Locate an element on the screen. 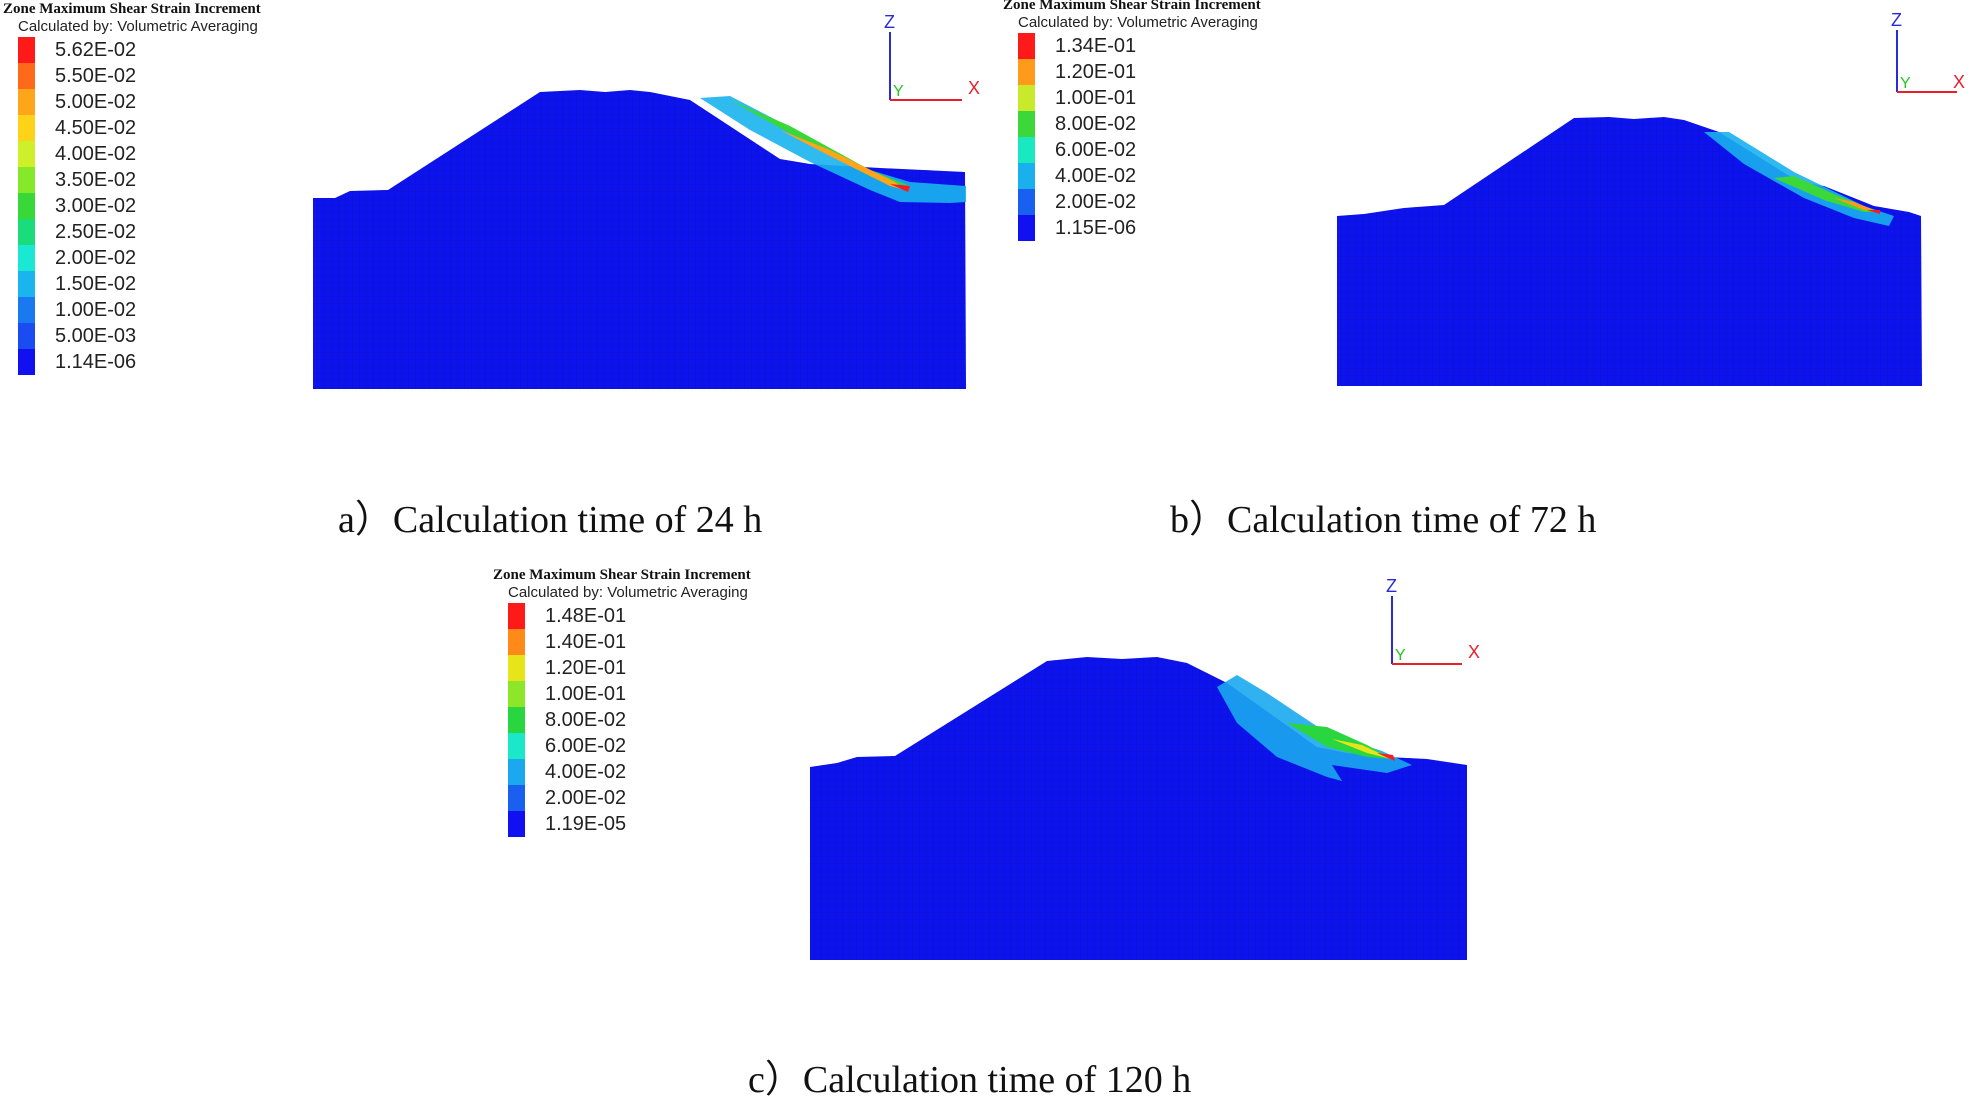 Image resolution: width=1970 pixels, height=1103 pixels. legend-entry: 4.50E-02 is located at coordinates (139, 128).